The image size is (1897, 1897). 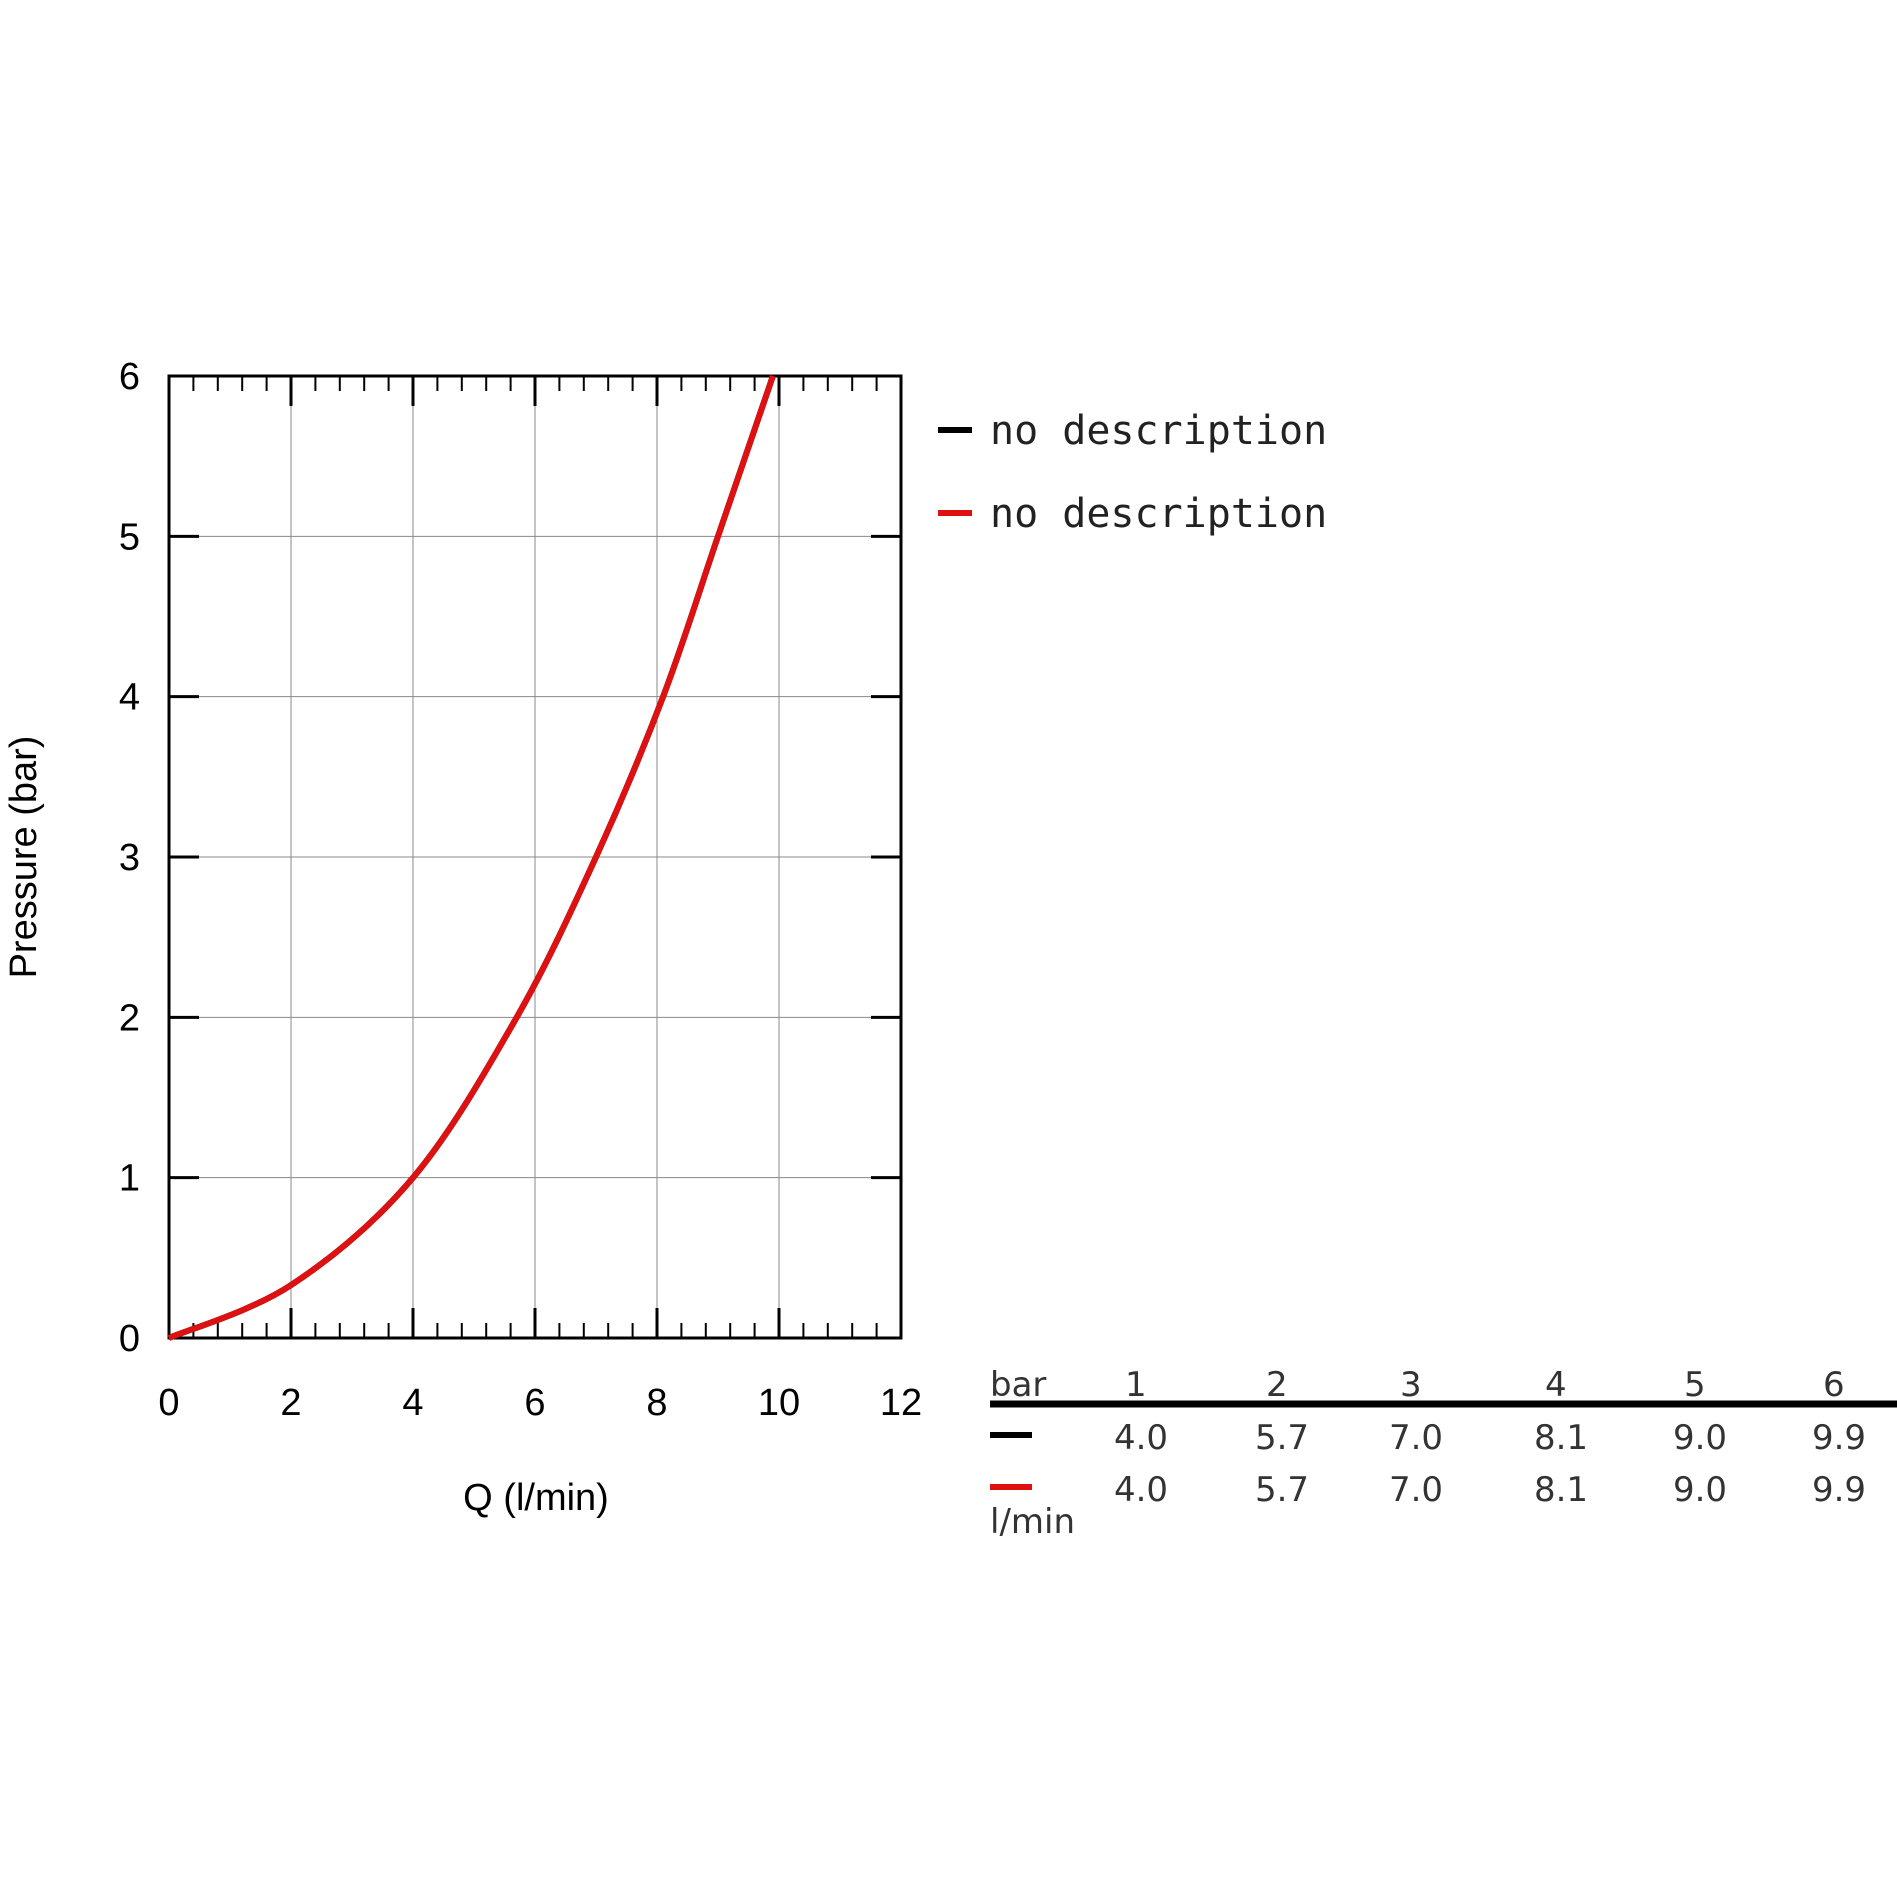 I want to click on x-tick-label: 12, so click(x=901, y=1403).